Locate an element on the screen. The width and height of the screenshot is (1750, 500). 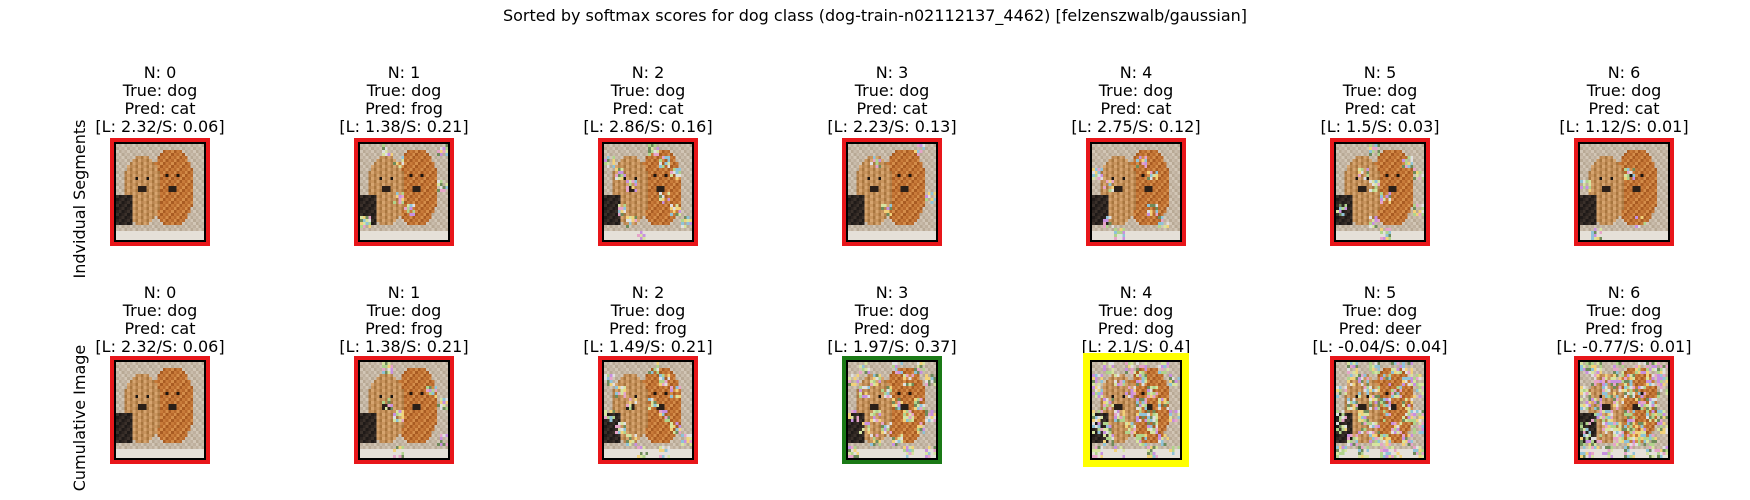
title-line-scores: [L: 1.97/S: 0.37] is located at coordinates (892, 346).